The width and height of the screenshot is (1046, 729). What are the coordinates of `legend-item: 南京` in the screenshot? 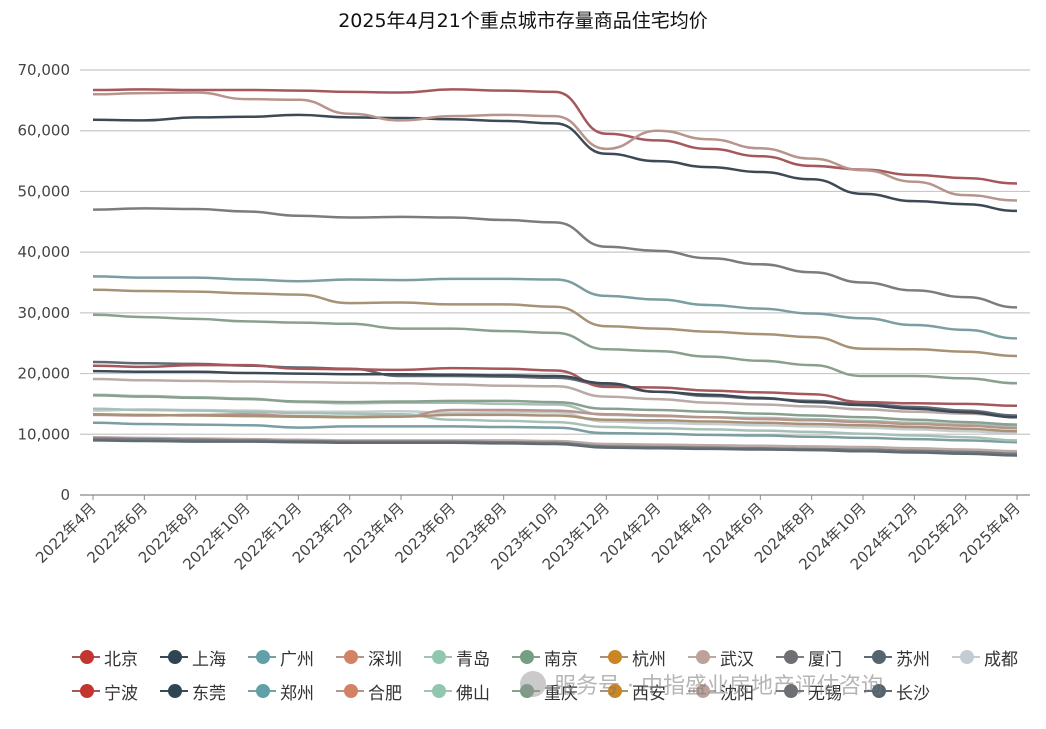 It's located at (554, 657).